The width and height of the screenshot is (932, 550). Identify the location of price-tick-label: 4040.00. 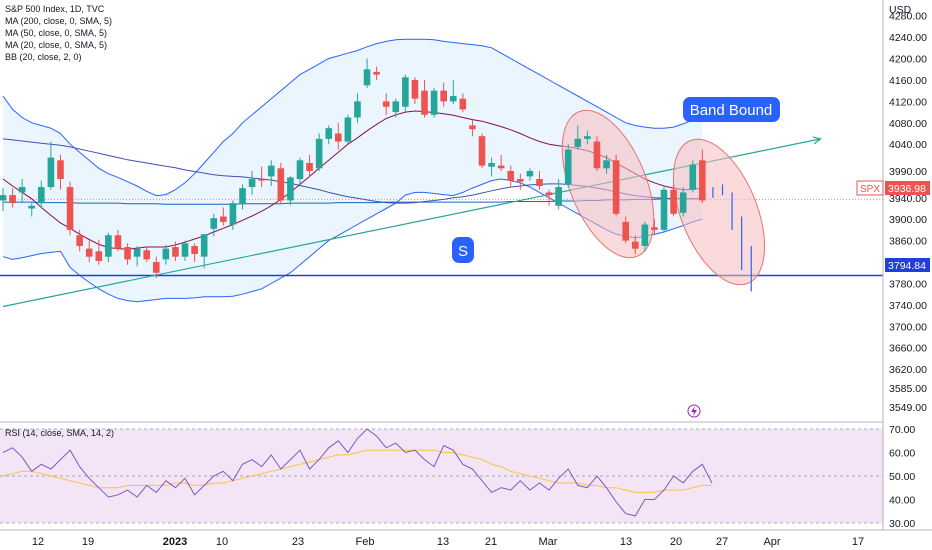
(908, 145).